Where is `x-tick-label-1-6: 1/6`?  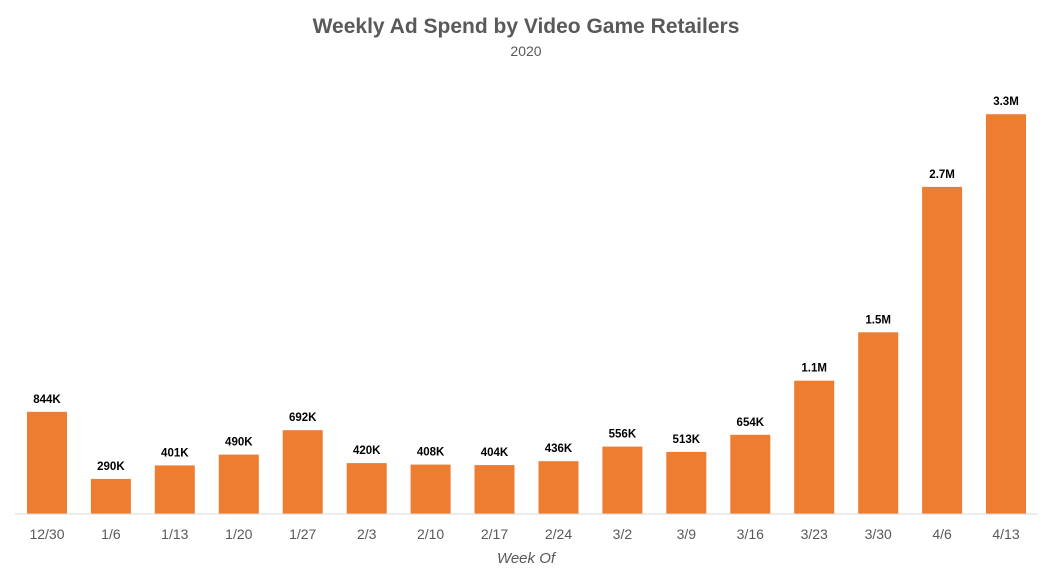
x-tick-label-1-6: 1/6 is located at coordinates (111, 534).